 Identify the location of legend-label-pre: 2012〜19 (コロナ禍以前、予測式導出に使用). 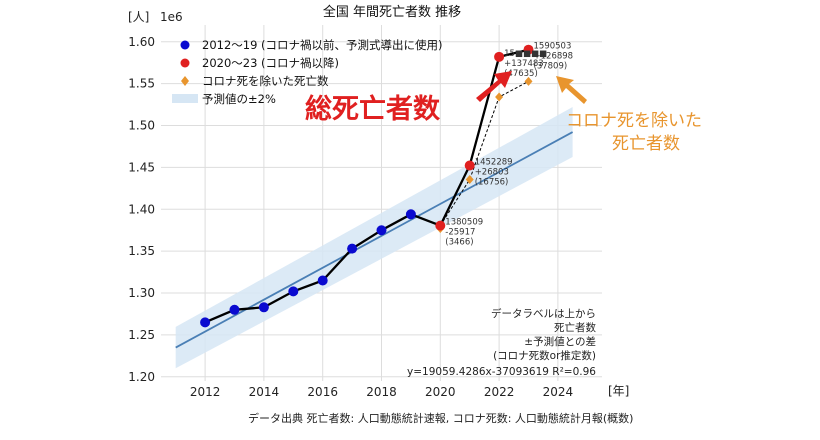
(322, 45).